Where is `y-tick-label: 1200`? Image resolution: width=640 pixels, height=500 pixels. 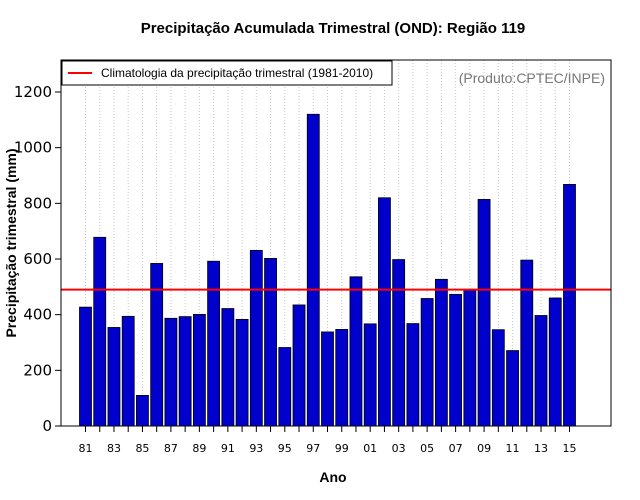 y-tick-label: 1200 is located at coordinates (33, 92).